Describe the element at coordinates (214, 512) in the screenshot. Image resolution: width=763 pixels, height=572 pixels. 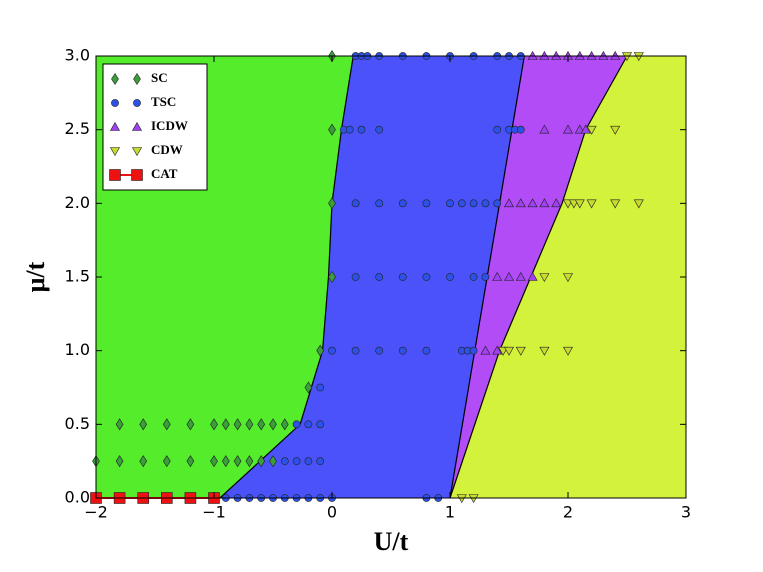
I see `x-tick-label: −1` at that location.